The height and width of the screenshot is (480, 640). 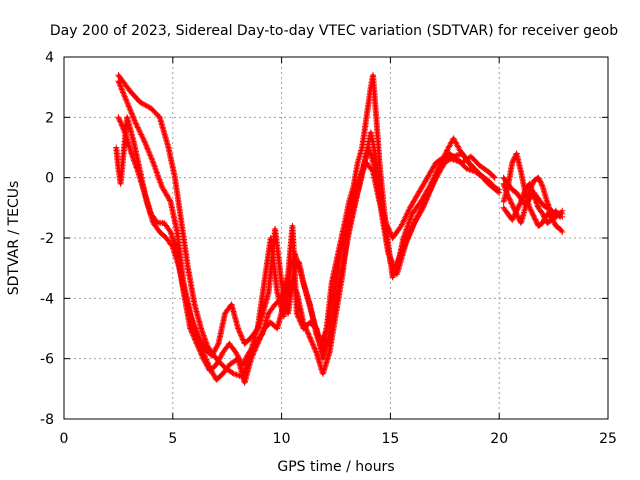 What do you see at coordinates (47, 420) in the screenshot?
I see `y-tick-label: -8` at bounding box center [47, 420].